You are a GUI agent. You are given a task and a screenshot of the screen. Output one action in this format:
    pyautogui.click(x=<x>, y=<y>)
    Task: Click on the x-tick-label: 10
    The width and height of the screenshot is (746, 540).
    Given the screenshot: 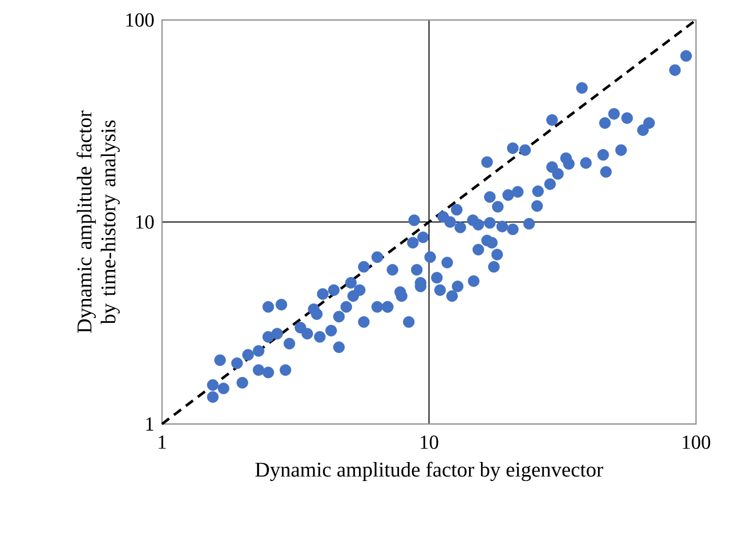 What is the action you would take?
    pyautogui.click(x=429, y=442)
    